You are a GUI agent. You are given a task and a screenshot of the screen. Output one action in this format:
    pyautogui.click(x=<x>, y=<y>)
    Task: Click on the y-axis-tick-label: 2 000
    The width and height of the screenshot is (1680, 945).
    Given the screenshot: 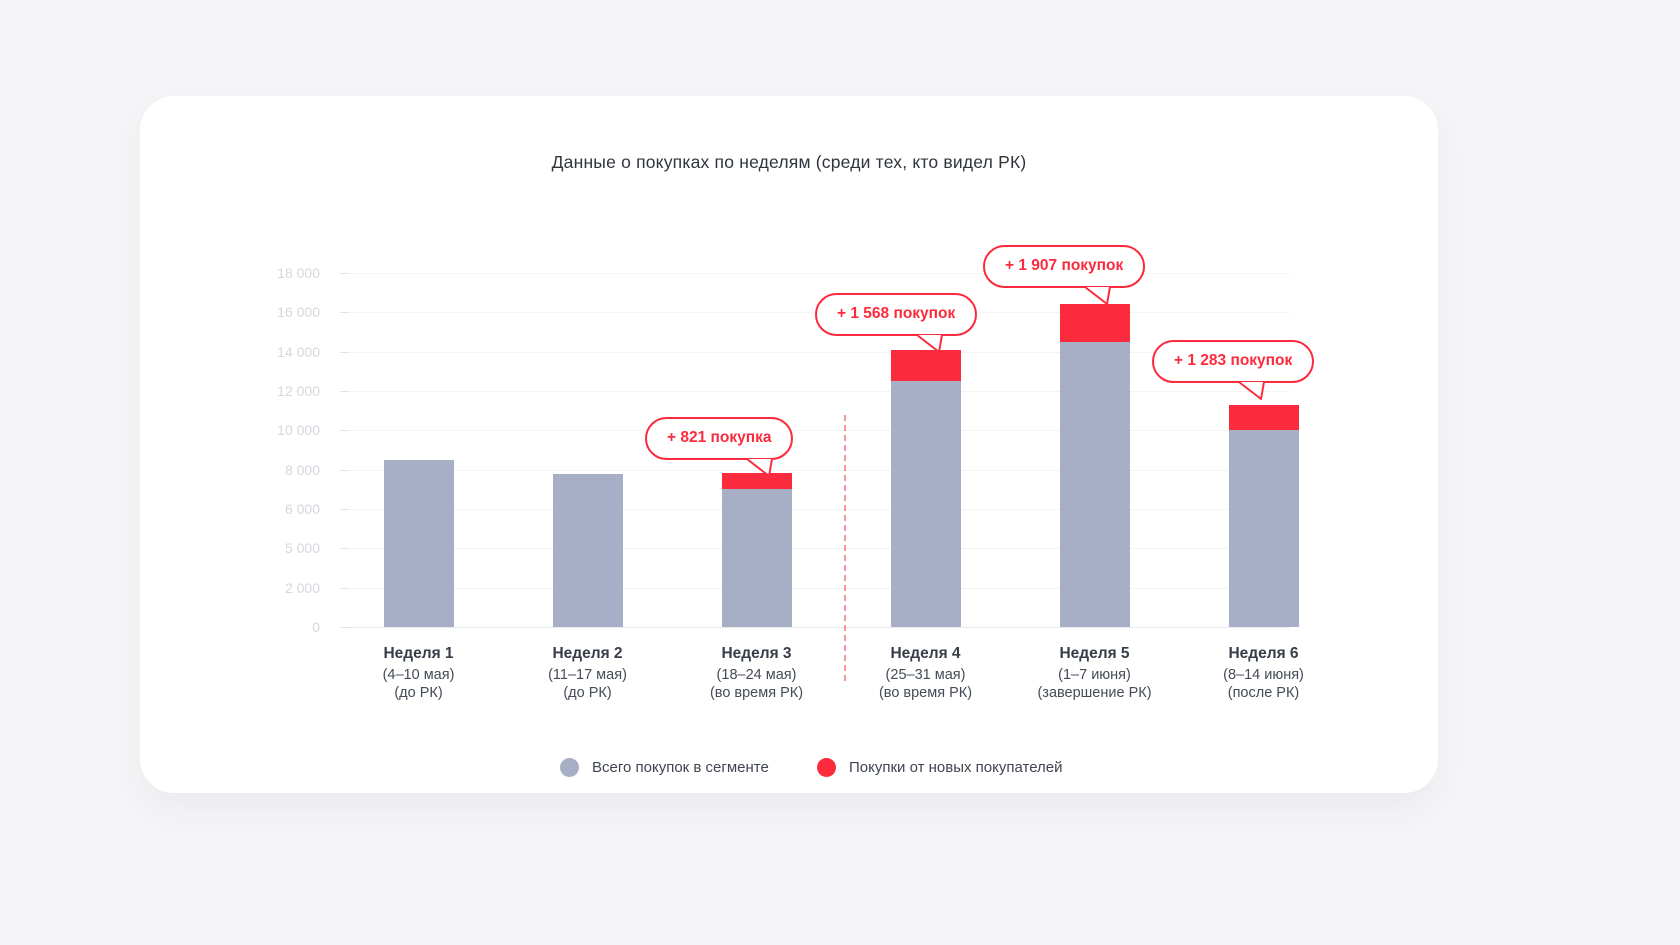 What is the action you would take?
    pyautogui.click(x=302, y=587)
    